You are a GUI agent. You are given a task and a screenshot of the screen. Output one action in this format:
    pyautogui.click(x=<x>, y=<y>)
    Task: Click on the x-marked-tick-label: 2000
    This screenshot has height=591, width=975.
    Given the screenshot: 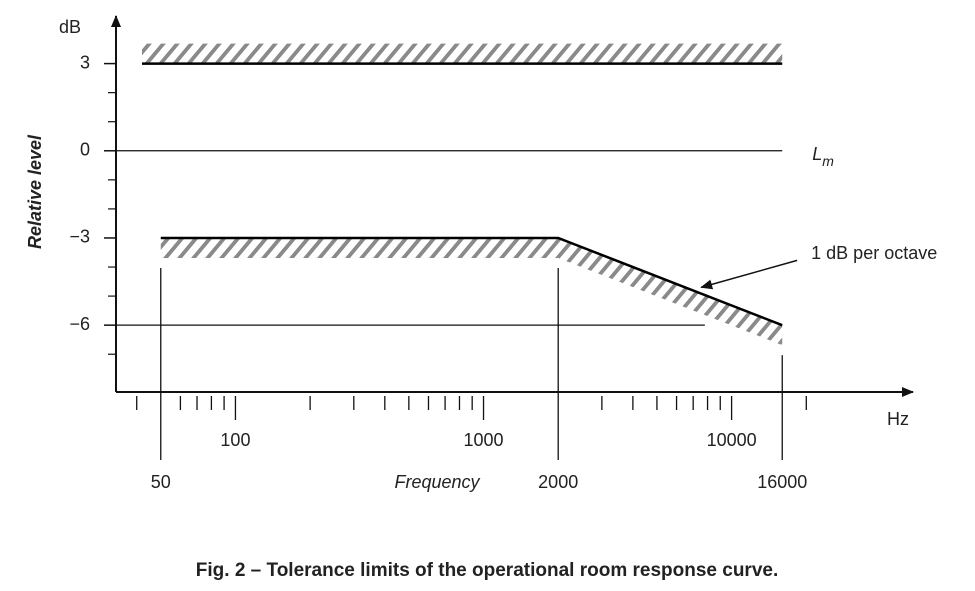 What is the action you would take?
    pyautogui.click(x=558, y=482)
    